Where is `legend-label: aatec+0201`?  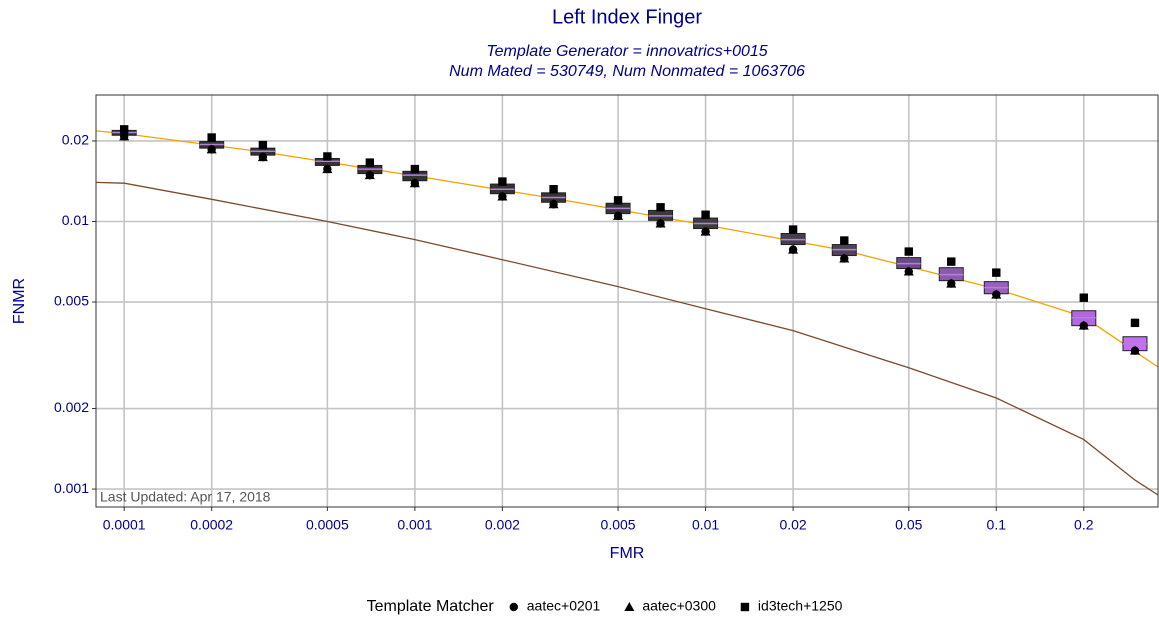 legend-label: aatec+0201 is located at coordinates (564, 606).